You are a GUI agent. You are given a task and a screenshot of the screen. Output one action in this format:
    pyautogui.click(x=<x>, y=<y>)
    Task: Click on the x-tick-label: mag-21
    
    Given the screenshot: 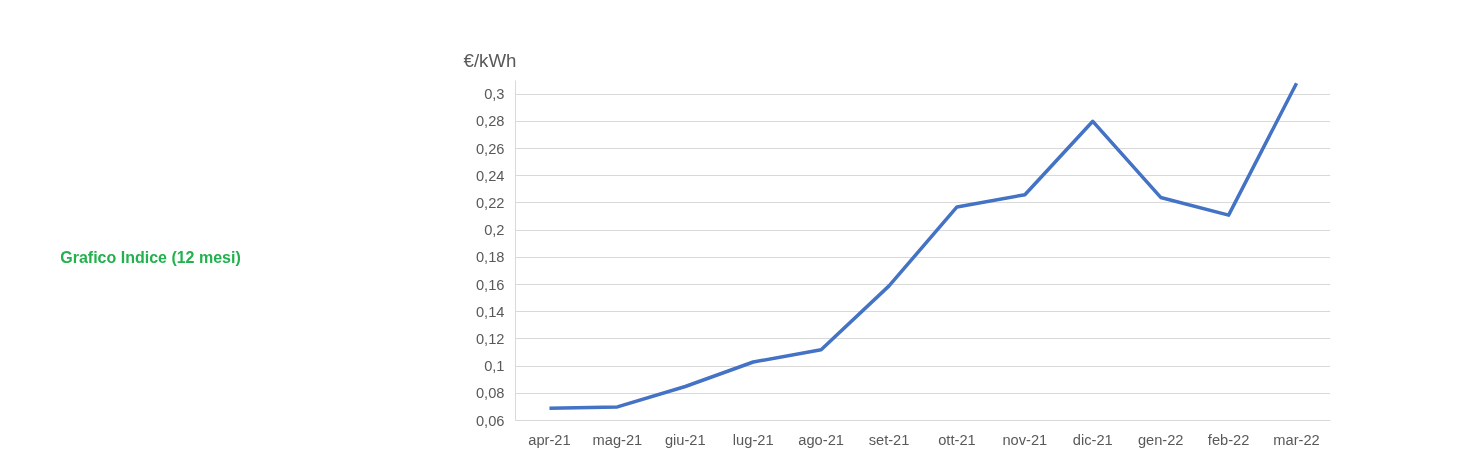 What is the action you would take?
    pyautogui.click(x=617, y=439)
    